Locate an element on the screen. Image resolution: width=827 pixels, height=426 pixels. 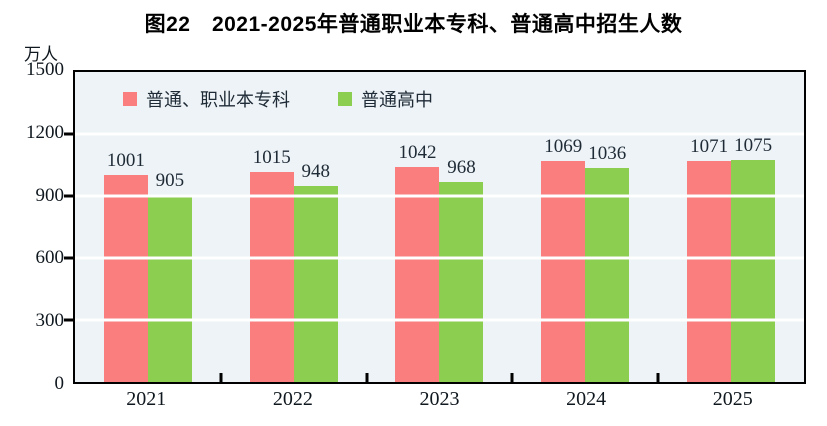
bar-value-label: 968 is located at coordinates (461, 167).